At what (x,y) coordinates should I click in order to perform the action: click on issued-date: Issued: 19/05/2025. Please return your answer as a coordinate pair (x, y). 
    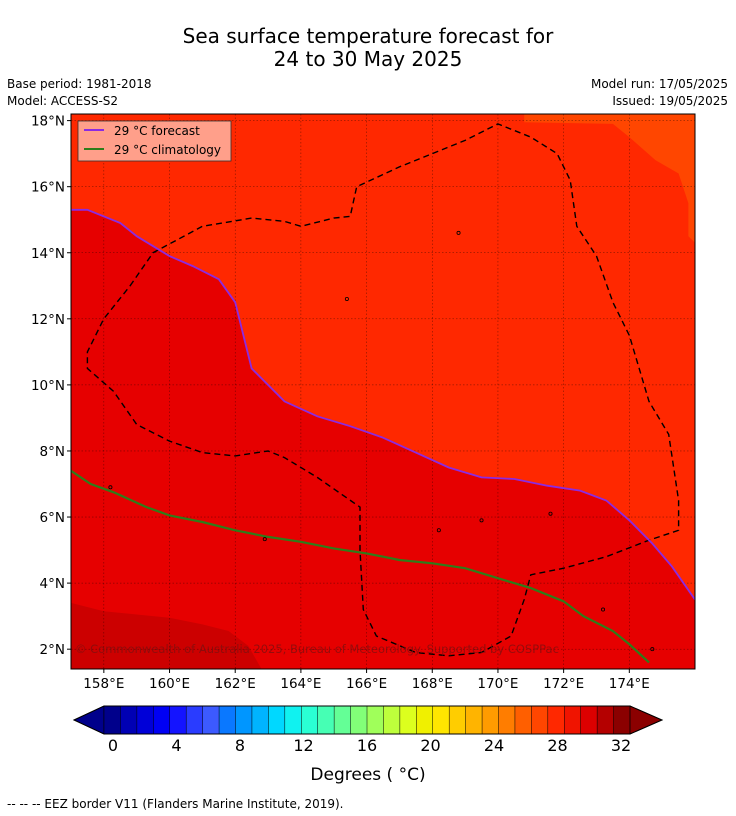
    Looking at the image, I should click on (670, 101).